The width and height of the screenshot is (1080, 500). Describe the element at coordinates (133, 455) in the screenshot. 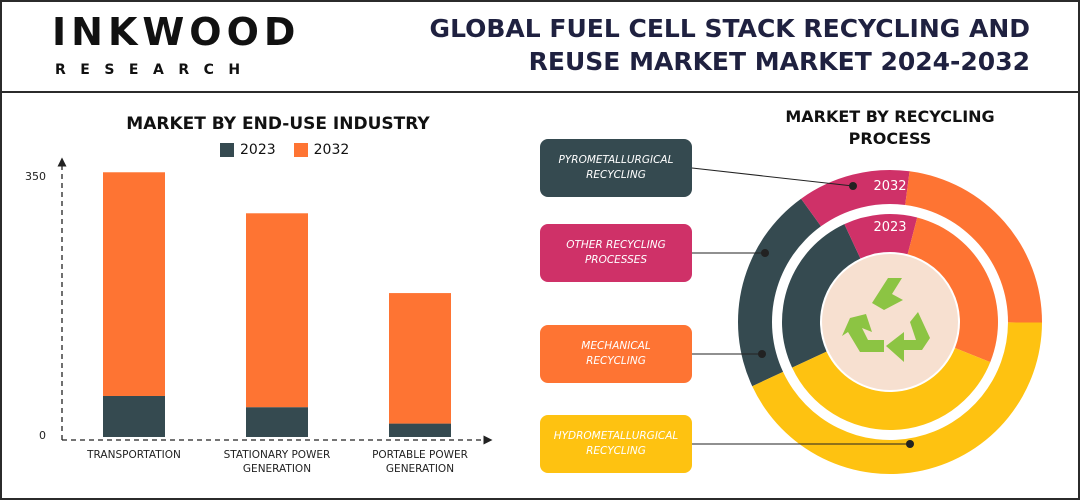

I see `x-tick-label-0: TRANSPORTATION` at that location.